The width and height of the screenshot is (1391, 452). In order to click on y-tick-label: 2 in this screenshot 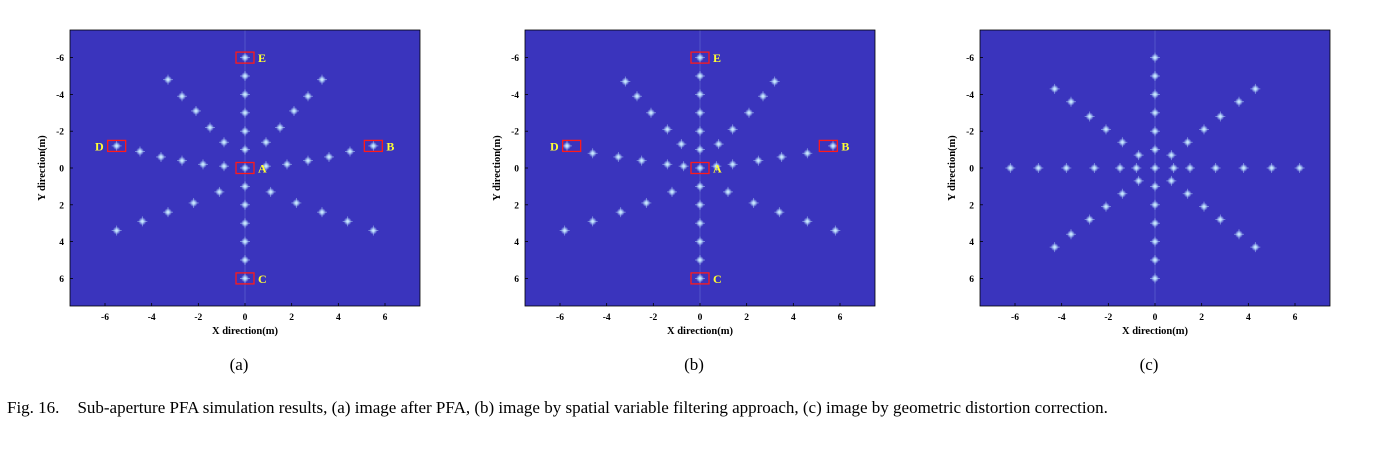, I will do `click(971, 206)`.